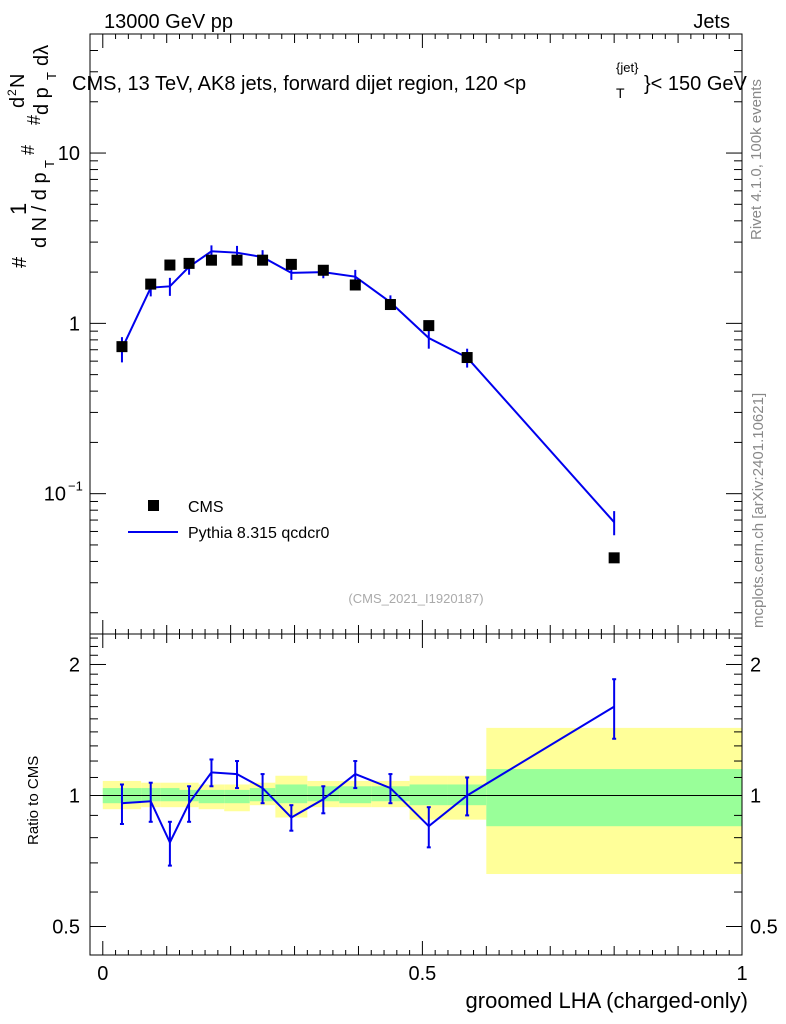  Describe the element at coordinates (66, 927) in the screenshot. I see `ratio-ytick-label-left-2: 0.5` at that location.